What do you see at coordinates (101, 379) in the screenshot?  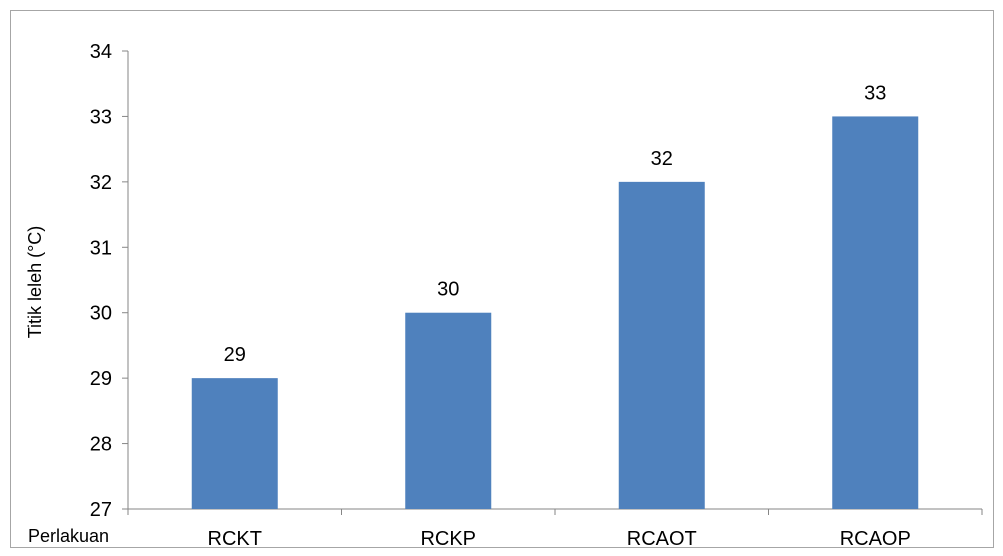 I see `y-tick-label: 29` at bounding box center [101, 379].